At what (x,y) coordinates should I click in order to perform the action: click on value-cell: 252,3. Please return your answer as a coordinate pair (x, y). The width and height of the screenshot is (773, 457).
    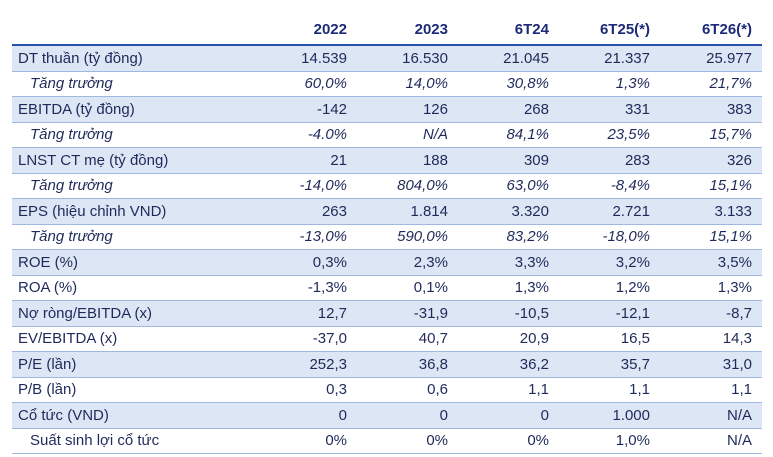
    Looking at the image, I should click on (306, 364).